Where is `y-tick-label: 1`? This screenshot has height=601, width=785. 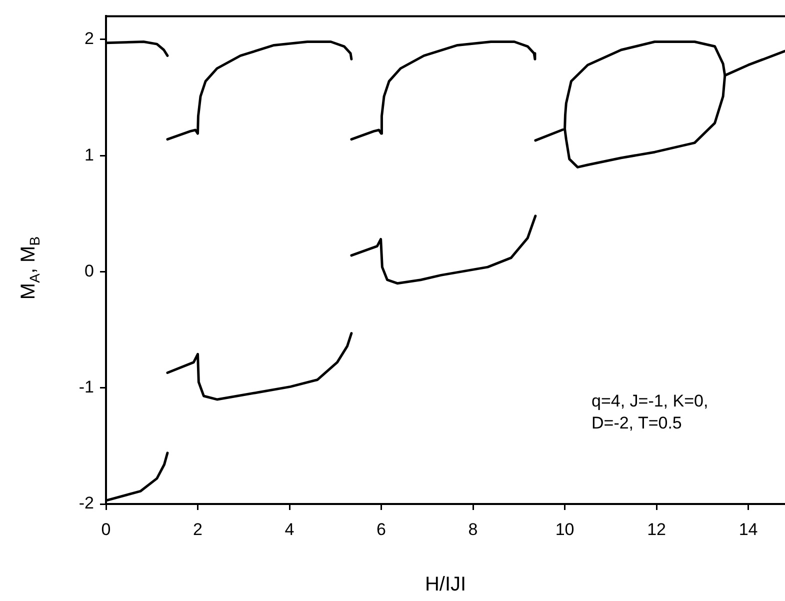
y-tick-label: 1 is located at coordinates (89, 154).